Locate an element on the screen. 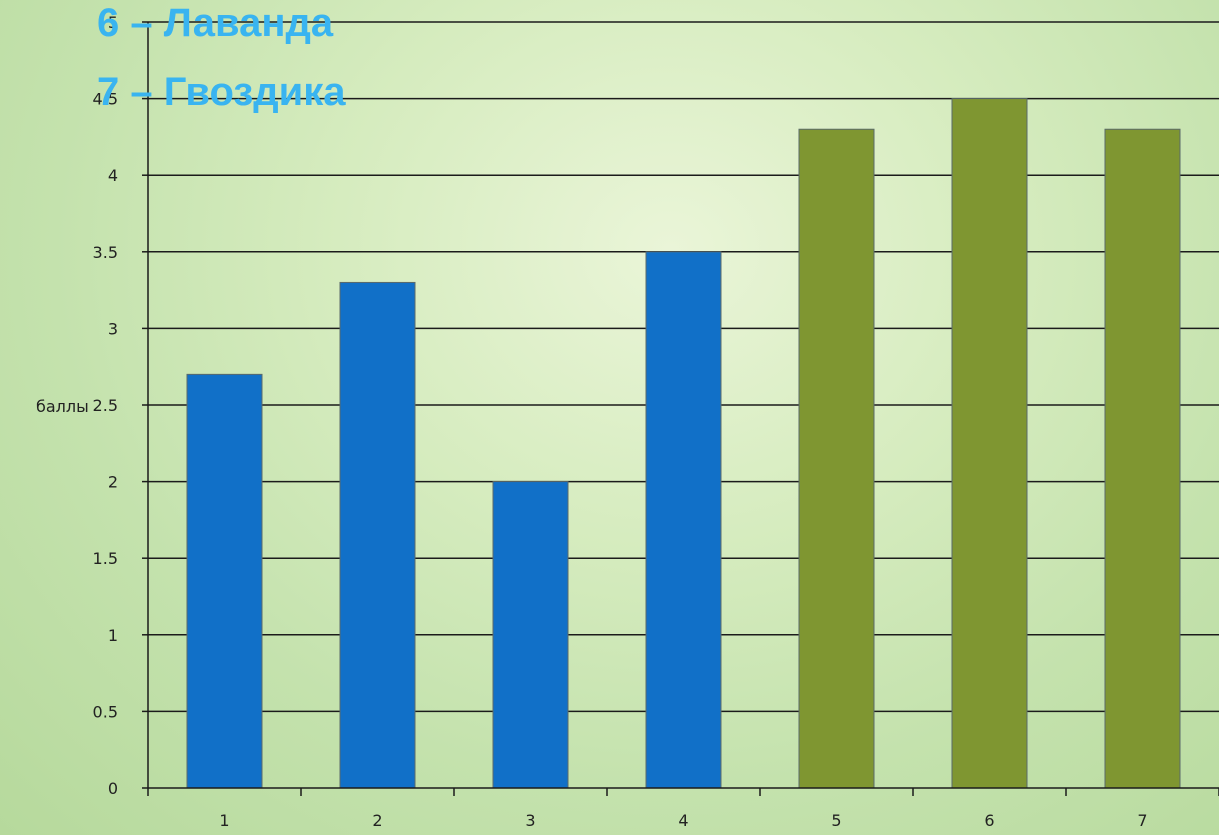 The height and width of the screenshot is (835, 1219). y-tick-label: 0 is located at coordinates (113, 788).